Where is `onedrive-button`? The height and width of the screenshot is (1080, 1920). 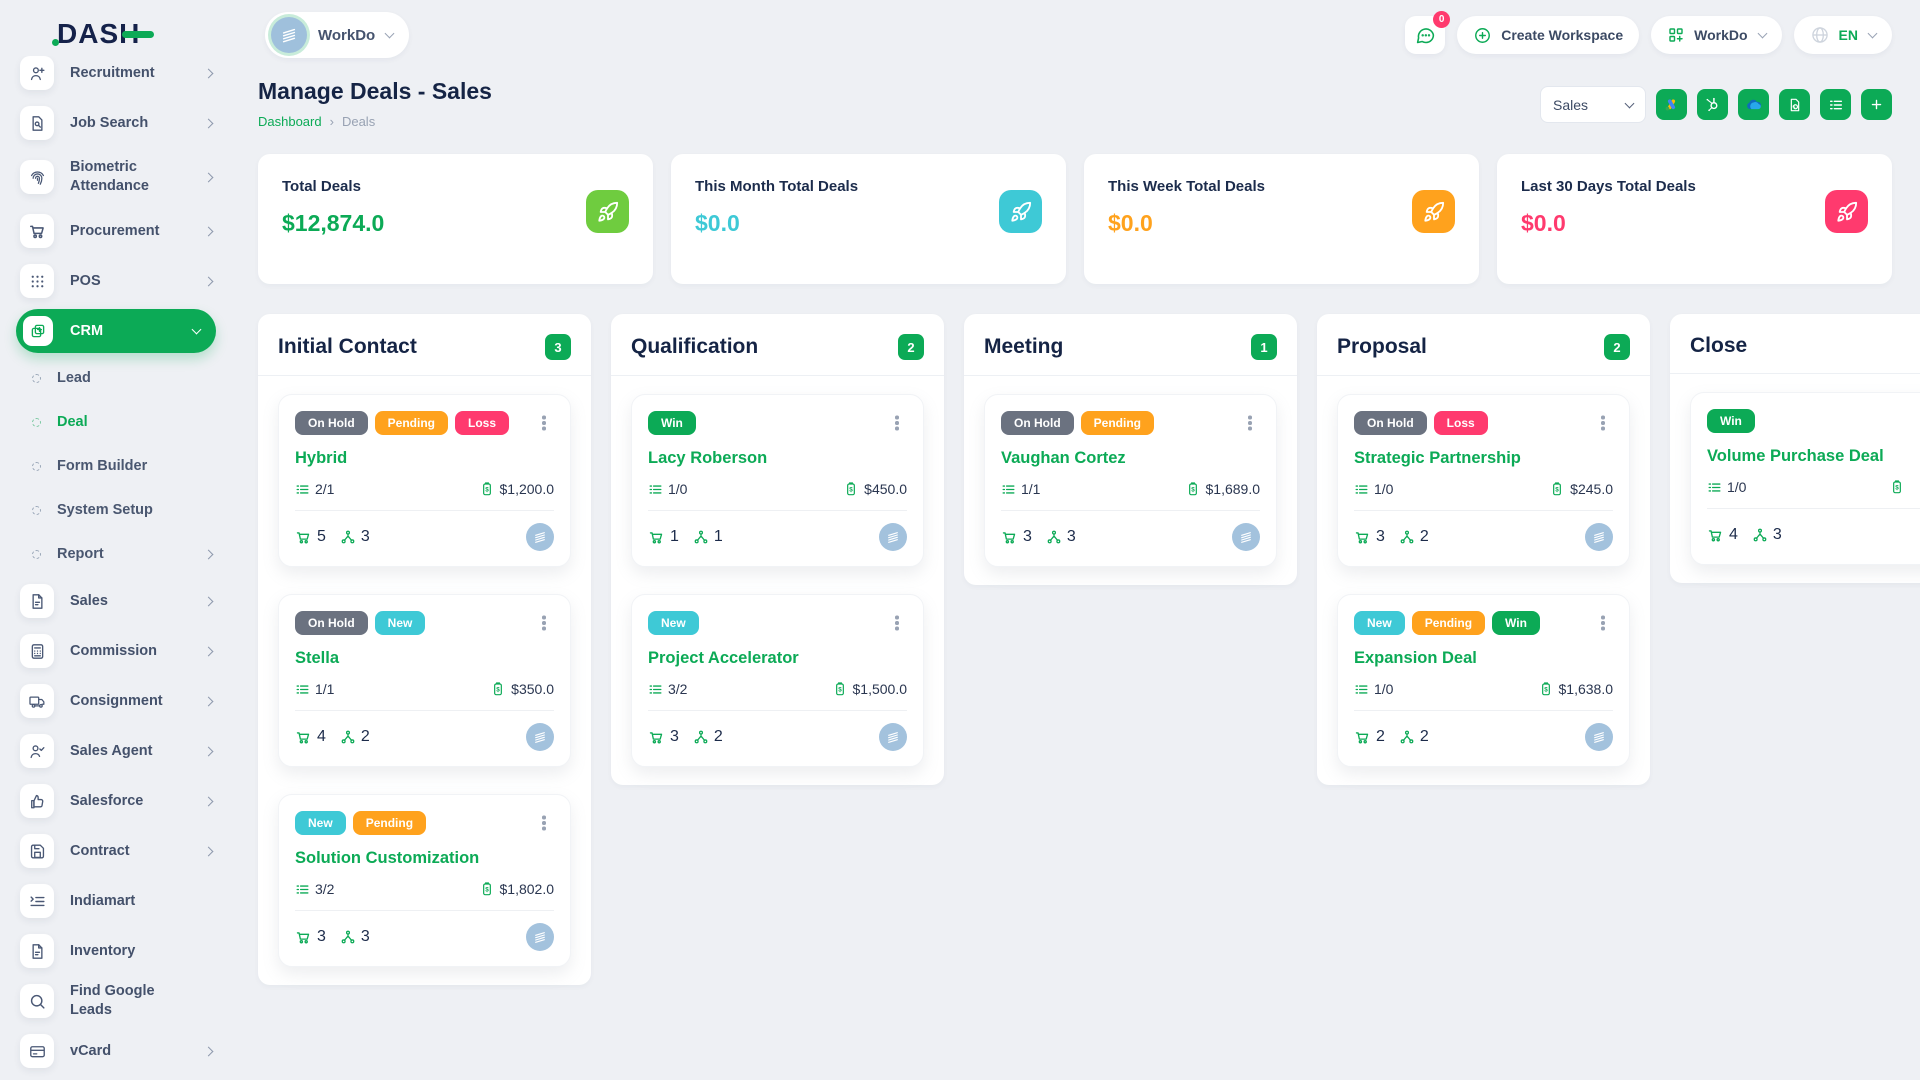
onedrive-button is located at coordinates (1753, 104).